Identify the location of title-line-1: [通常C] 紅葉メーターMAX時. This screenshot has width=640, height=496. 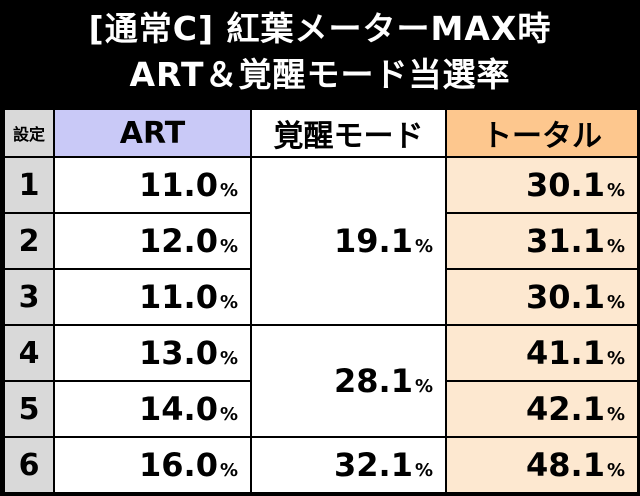
(320, 28).